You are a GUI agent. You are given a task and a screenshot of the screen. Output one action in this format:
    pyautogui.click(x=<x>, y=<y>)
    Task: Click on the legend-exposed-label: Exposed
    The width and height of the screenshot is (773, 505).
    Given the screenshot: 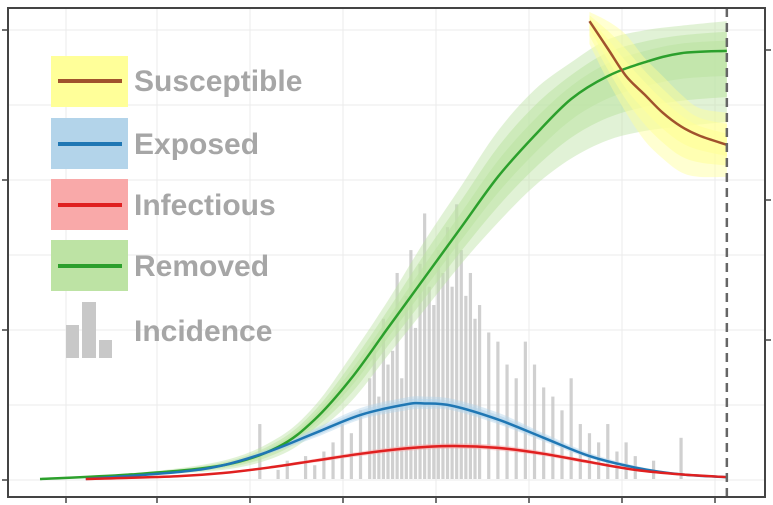 What is the action you would take?
    pyautogui.click(x=196, y=144)
    